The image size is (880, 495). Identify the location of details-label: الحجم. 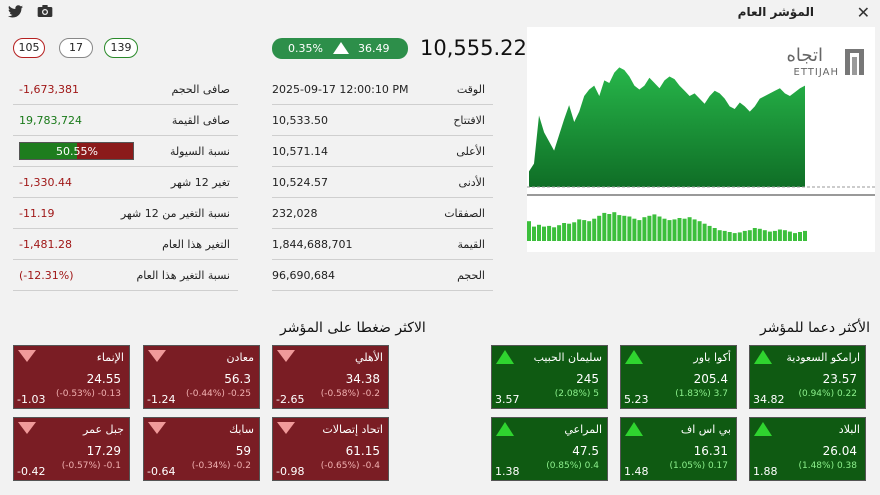
(471, 275).